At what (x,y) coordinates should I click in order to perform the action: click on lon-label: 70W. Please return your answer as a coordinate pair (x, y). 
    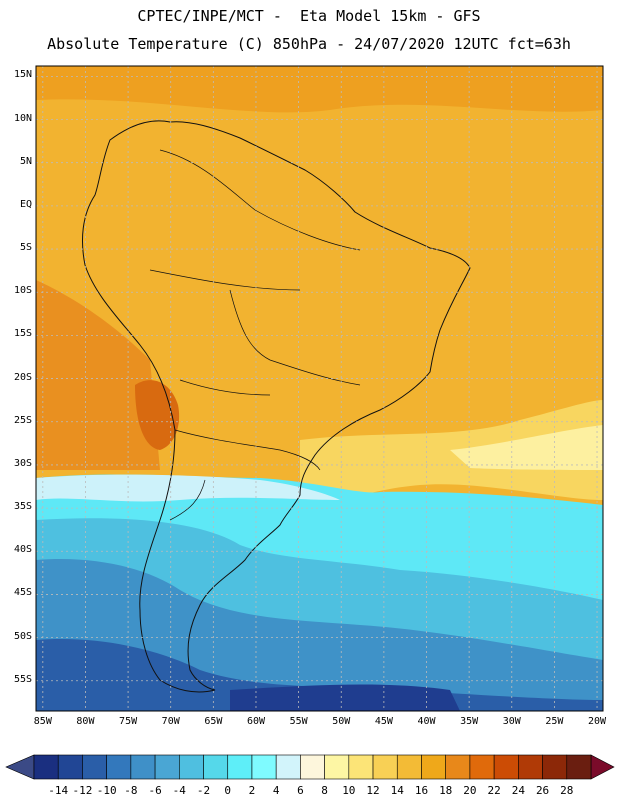
    Looking at the image, I should click on (170, 721).